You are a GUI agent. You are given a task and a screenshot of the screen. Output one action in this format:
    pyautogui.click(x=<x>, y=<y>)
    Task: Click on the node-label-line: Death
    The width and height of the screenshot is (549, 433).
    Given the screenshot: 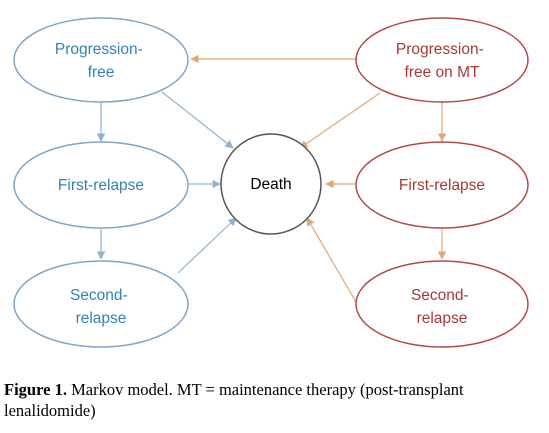 What is the action you would take?
    pyautogui.click(x=270, y=184)
    